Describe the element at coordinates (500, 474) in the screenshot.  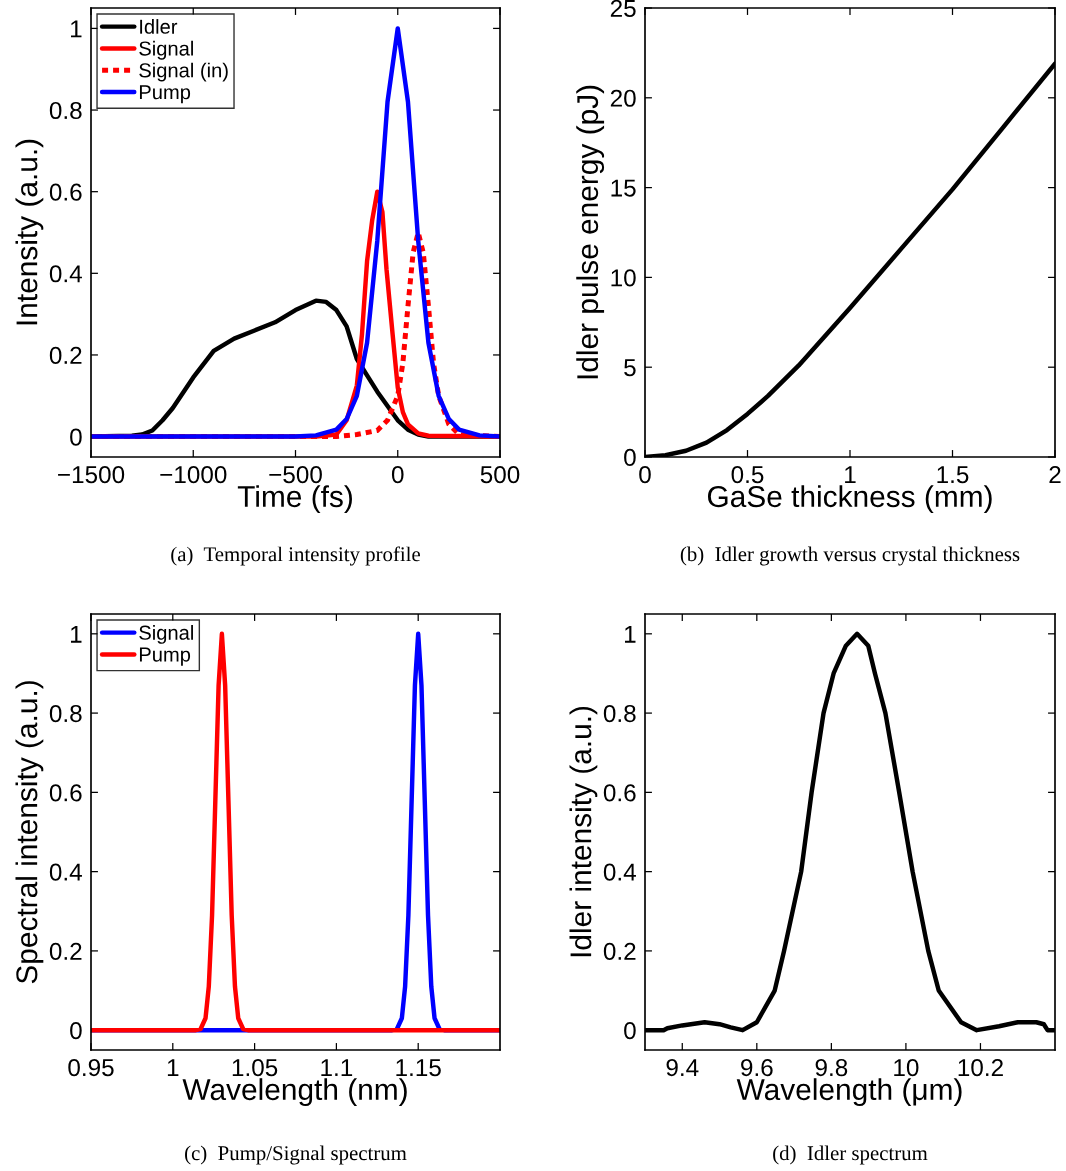
I see `x-tick-label: 500` at that location.